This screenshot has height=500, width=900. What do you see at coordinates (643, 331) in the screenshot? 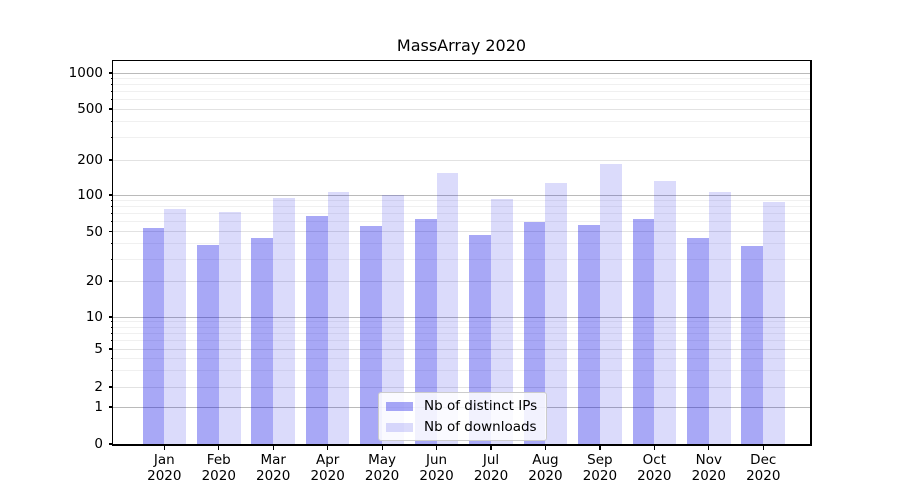
I see `bar-distinct-ips-oct` at bounding box center [643, 331].